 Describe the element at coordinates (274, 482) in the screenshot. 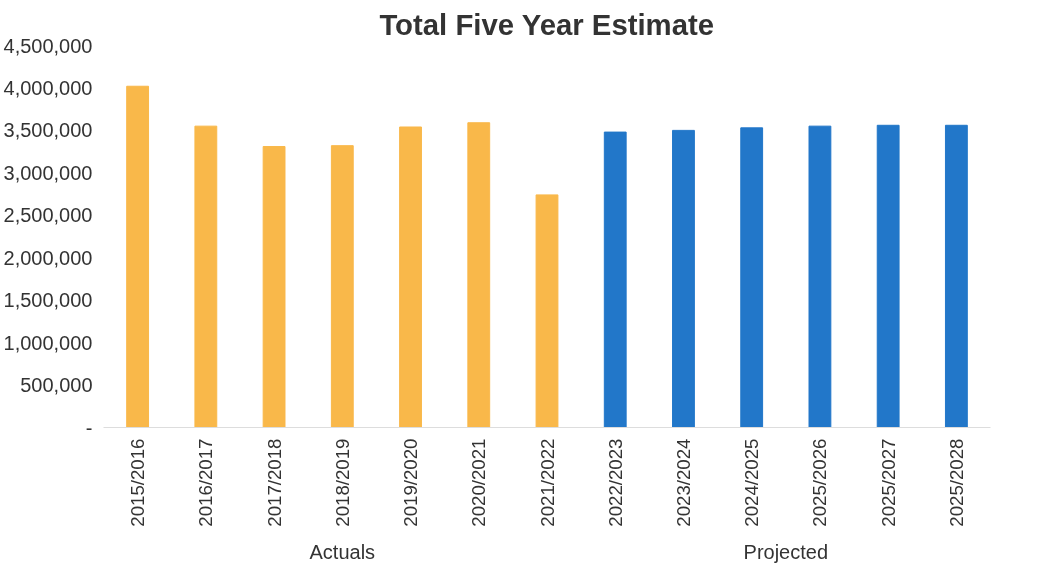

I see `x-tick-label: 2017/2018` at that location.